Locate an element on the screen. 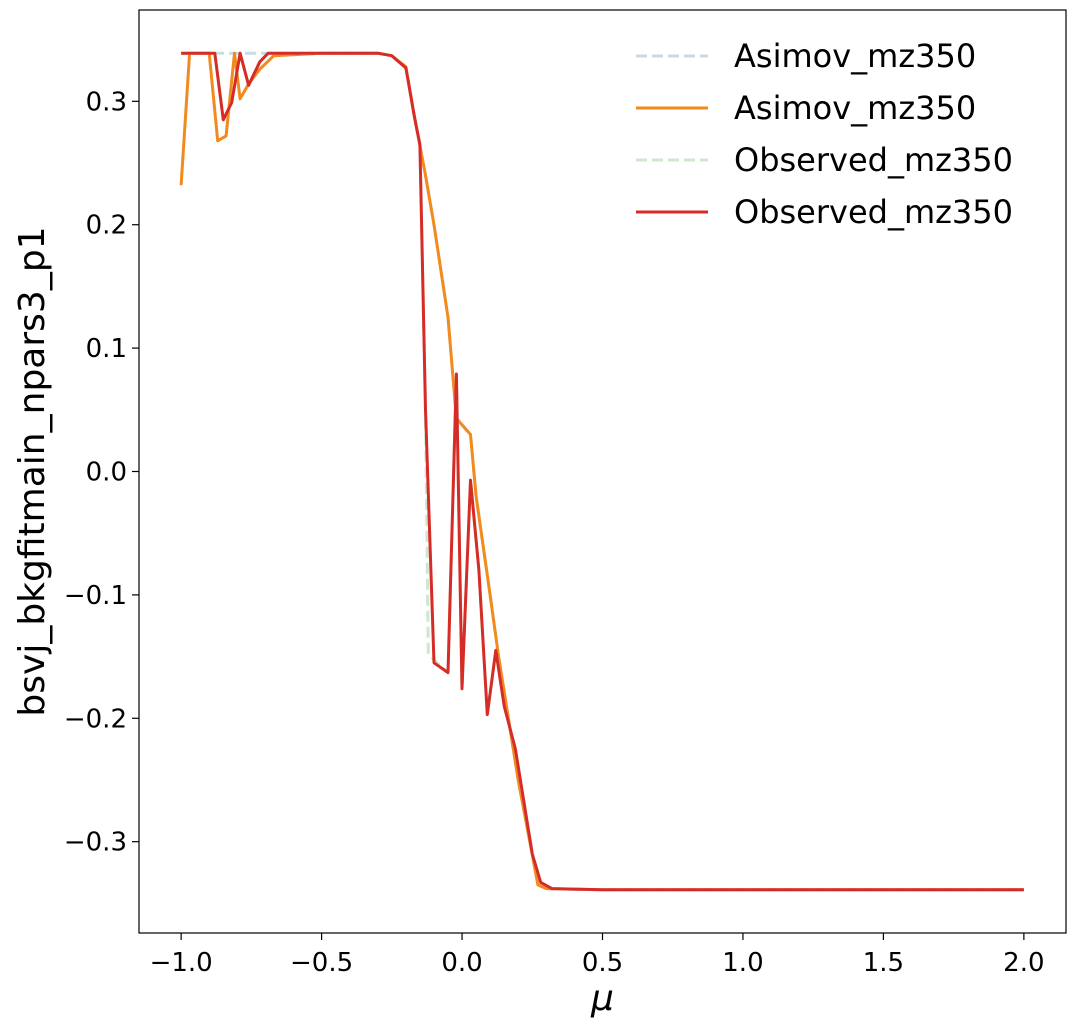 The height and width of the screenshot is (1026, 1078). x-axis-title: μ is located at coordinates (602, 998).